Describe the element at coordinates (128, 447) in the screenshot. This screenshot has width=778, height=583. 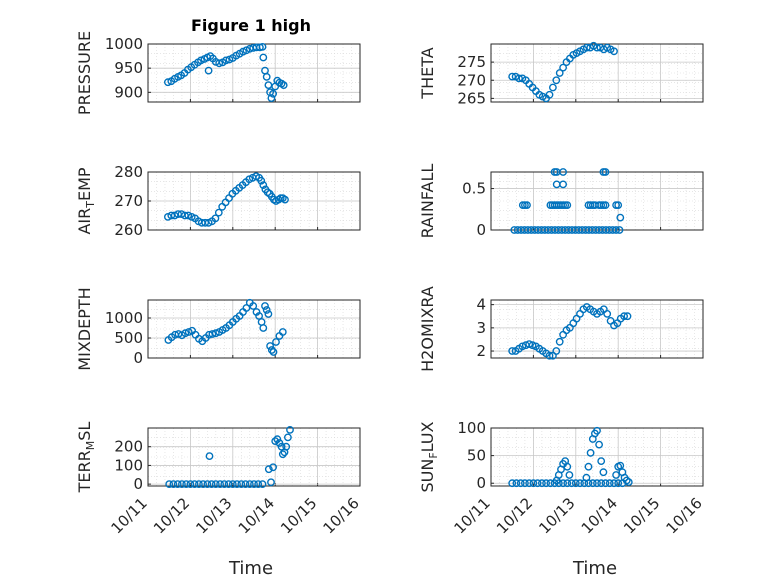
I see `y-tick-label: 200` at that location.